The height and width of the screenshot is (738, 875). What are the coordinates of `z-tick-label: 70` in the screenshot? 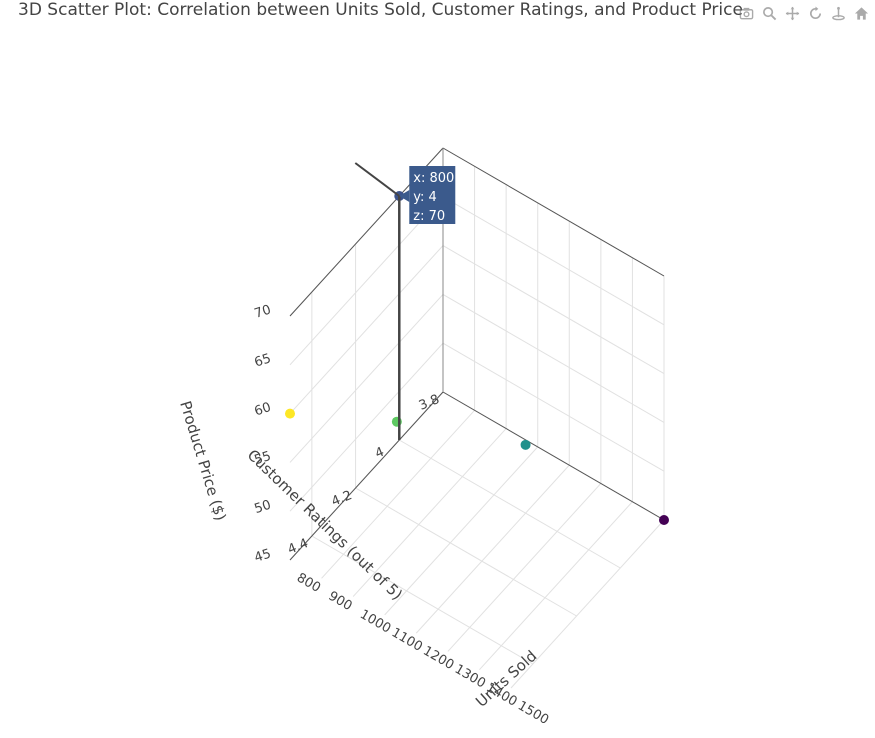 It's located at (263, 311).